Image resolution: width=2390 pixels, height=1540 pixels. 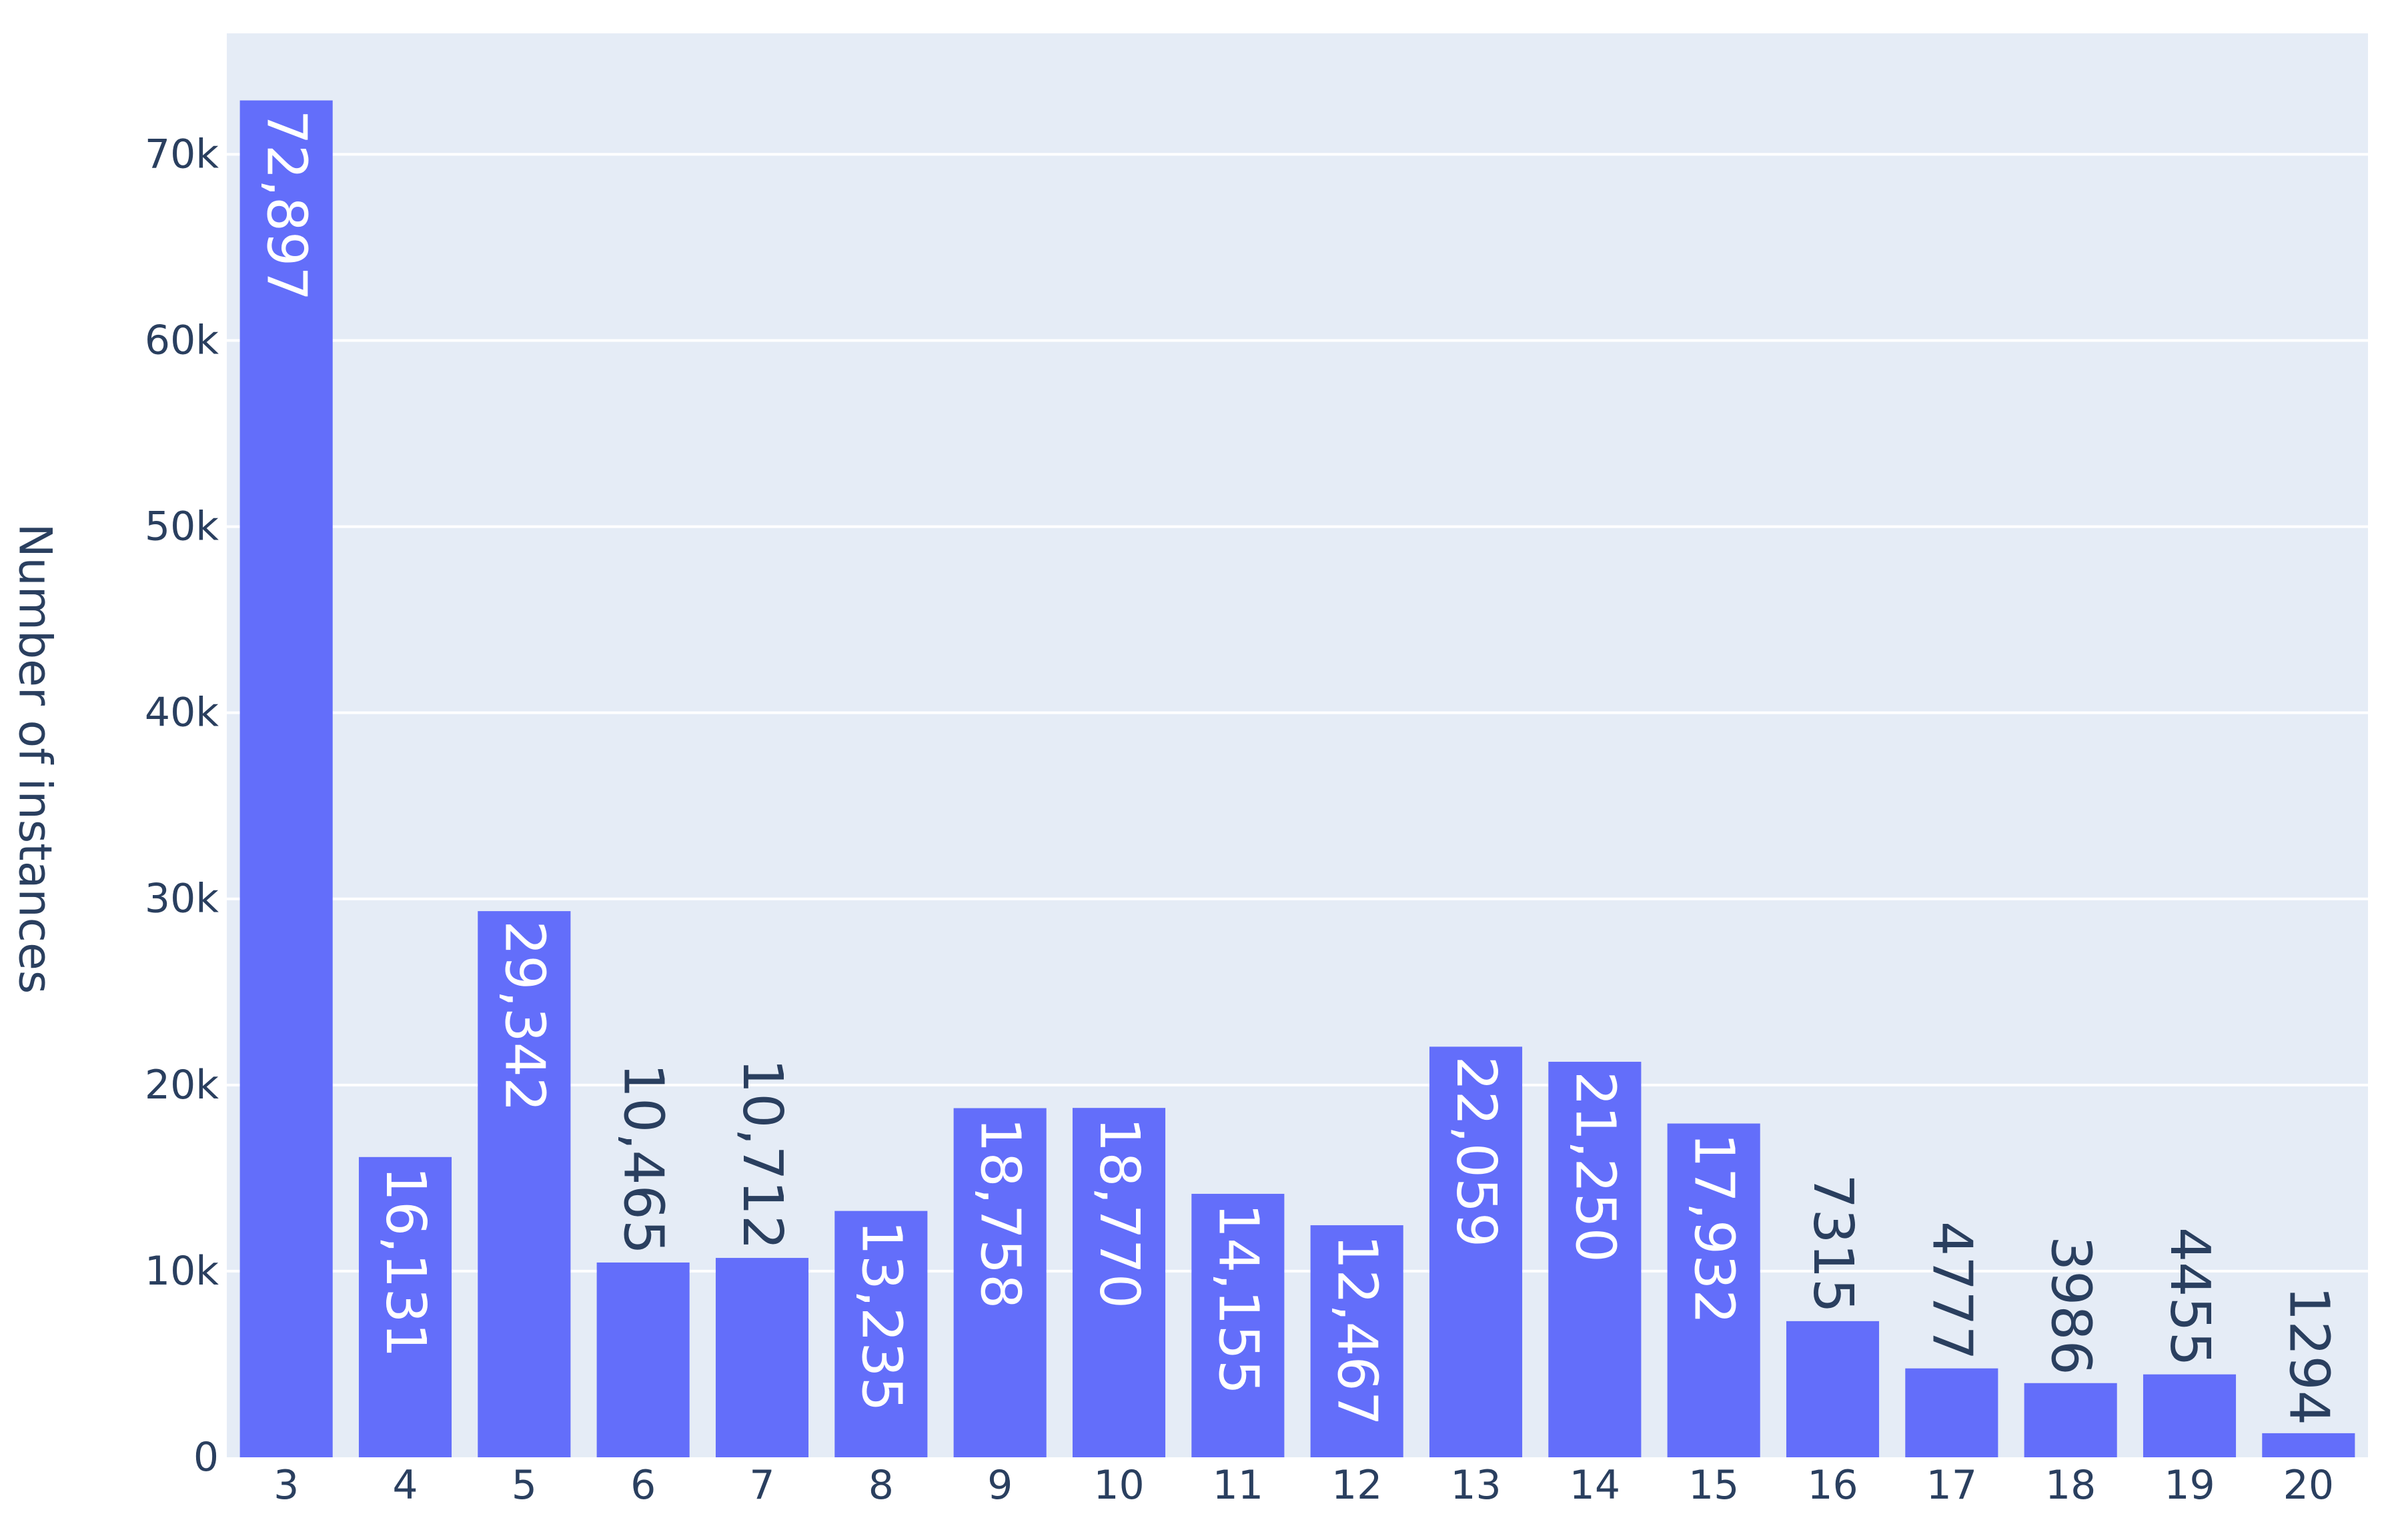 I want to click on x-tick-label: 14, so click(x=1595, y=1486).